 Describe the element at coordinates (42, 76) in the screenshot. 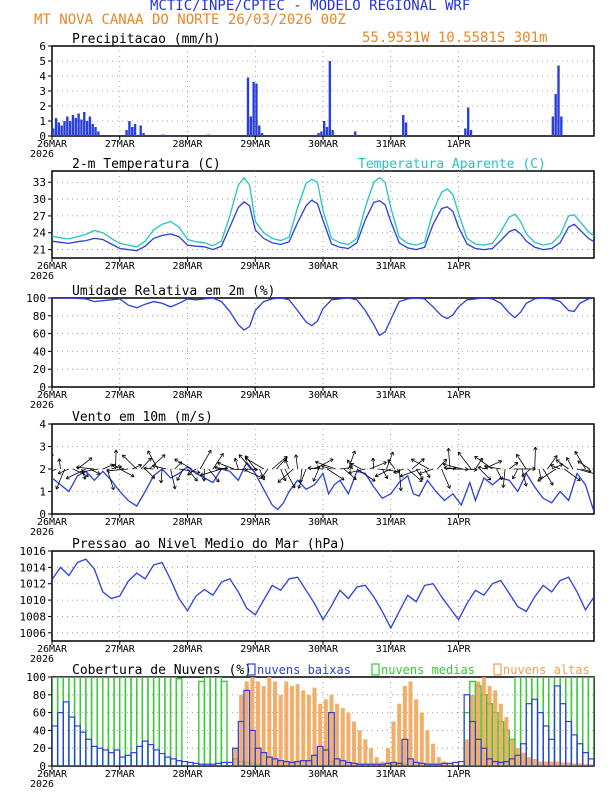

I see `y-tick-label: 4` at that location.